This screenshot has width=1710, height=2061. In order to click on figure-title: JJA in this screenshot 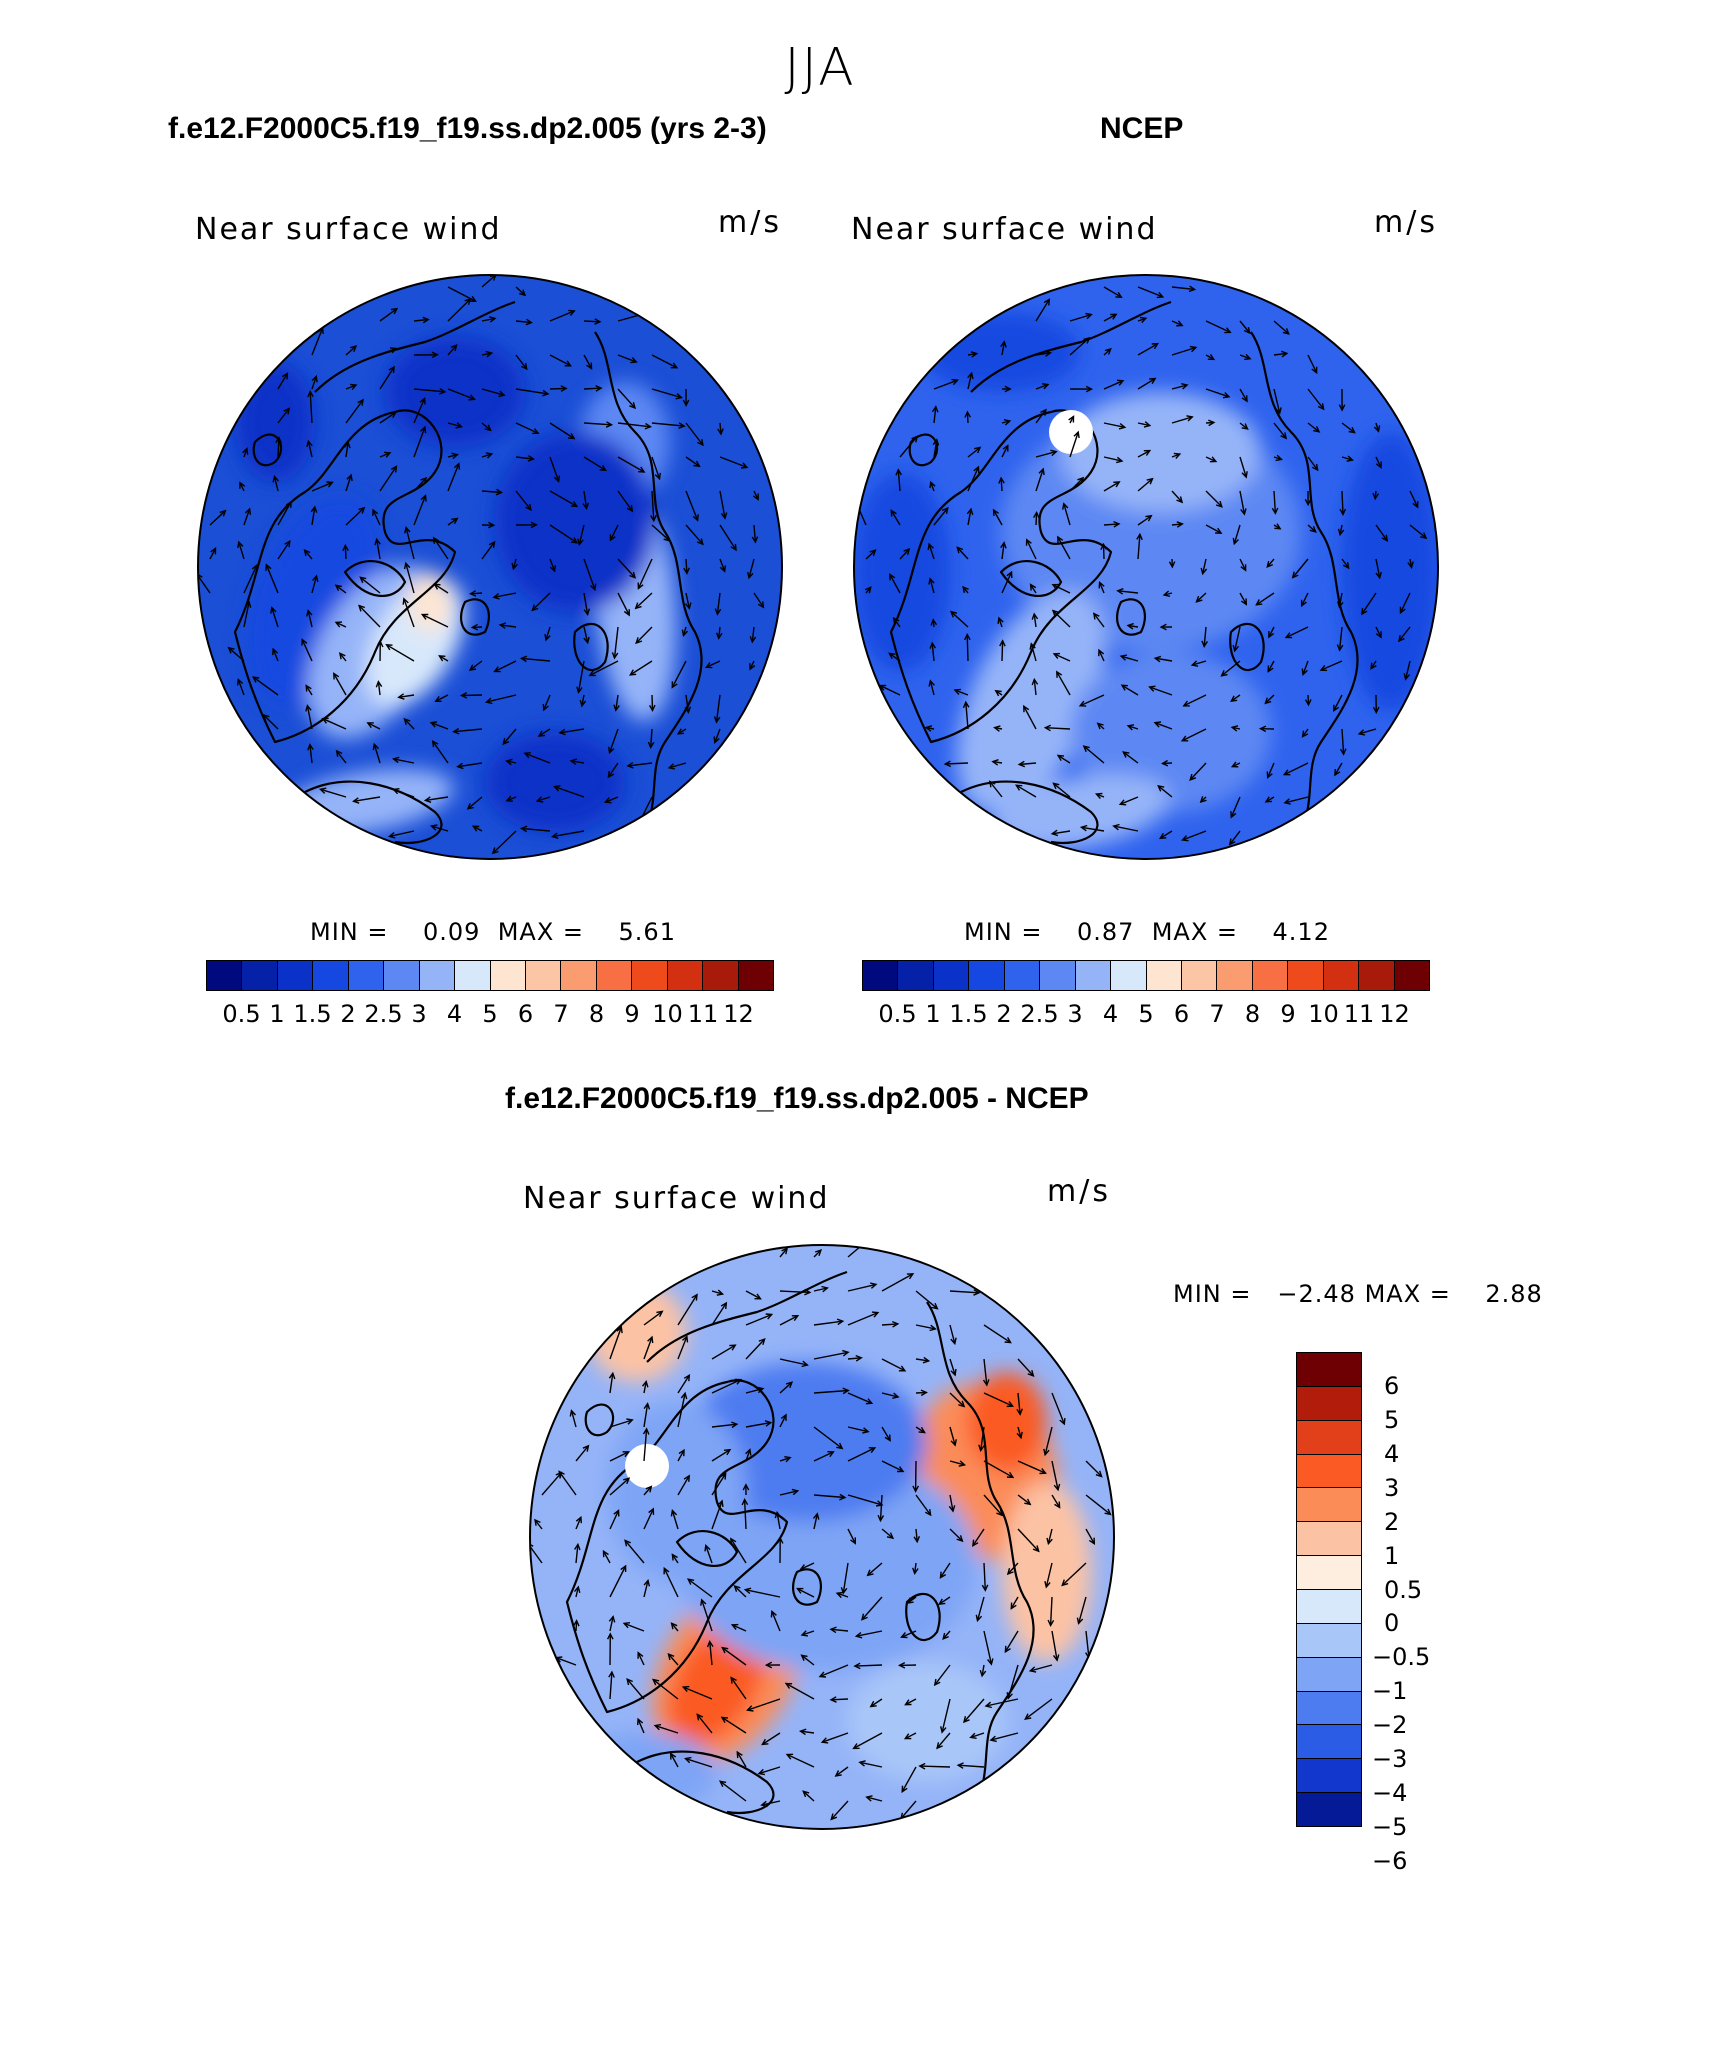, I will do `click(820, 68)`.